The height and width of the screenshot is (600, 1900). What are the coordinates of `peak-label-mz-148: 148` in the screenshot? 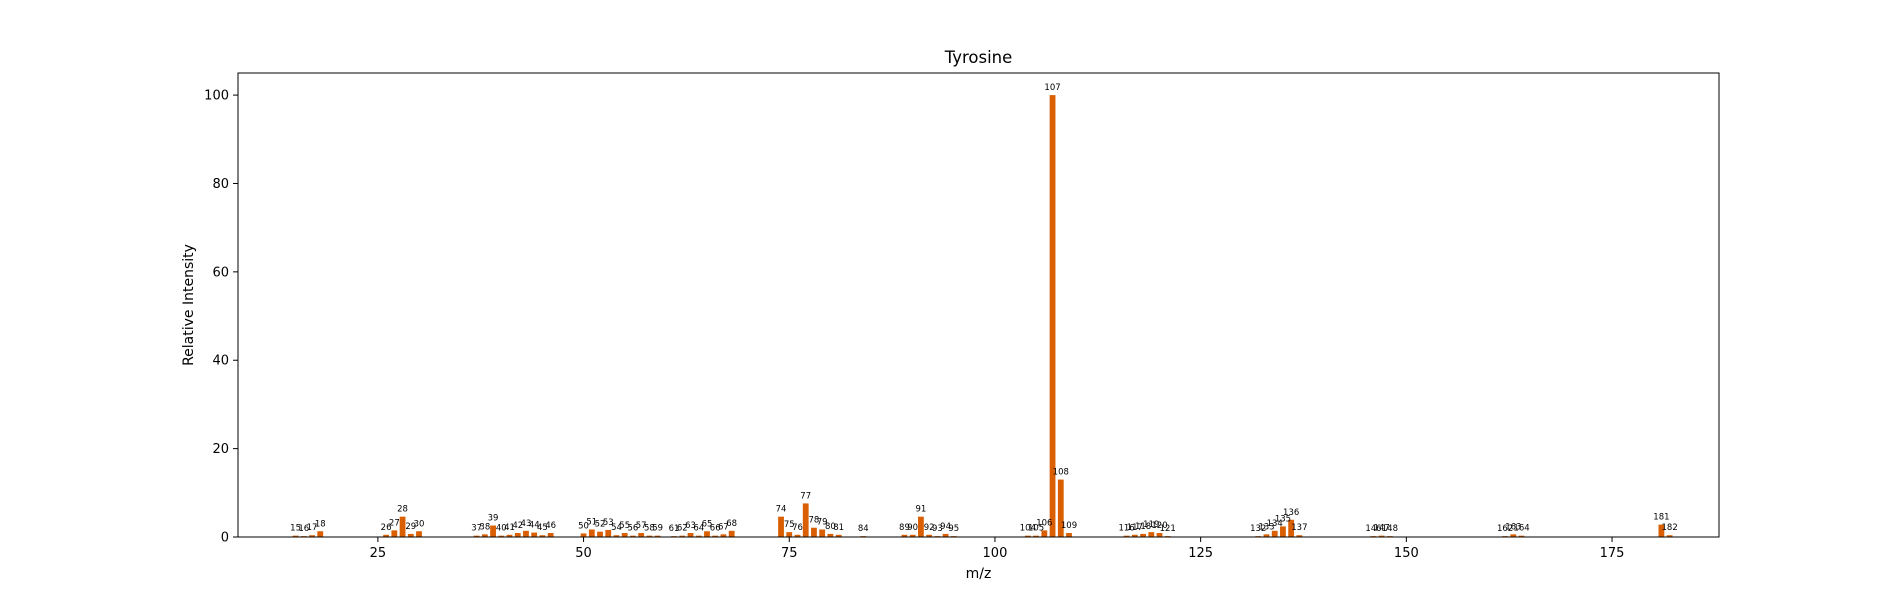 It's located at (1390, 529).